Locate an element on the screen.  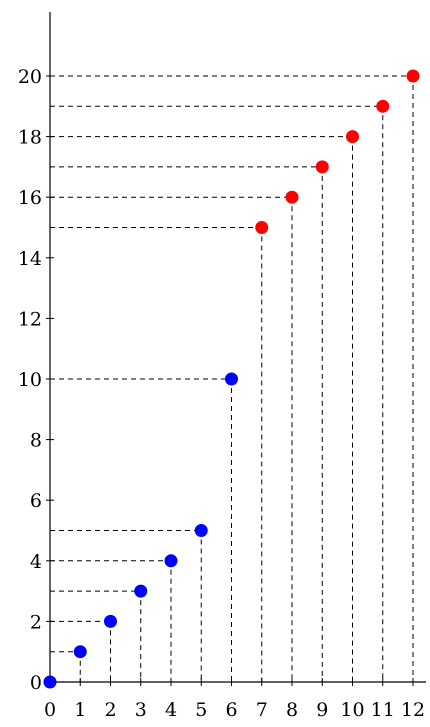
x-tick-label: 6 is located at coordinates (231, 710).